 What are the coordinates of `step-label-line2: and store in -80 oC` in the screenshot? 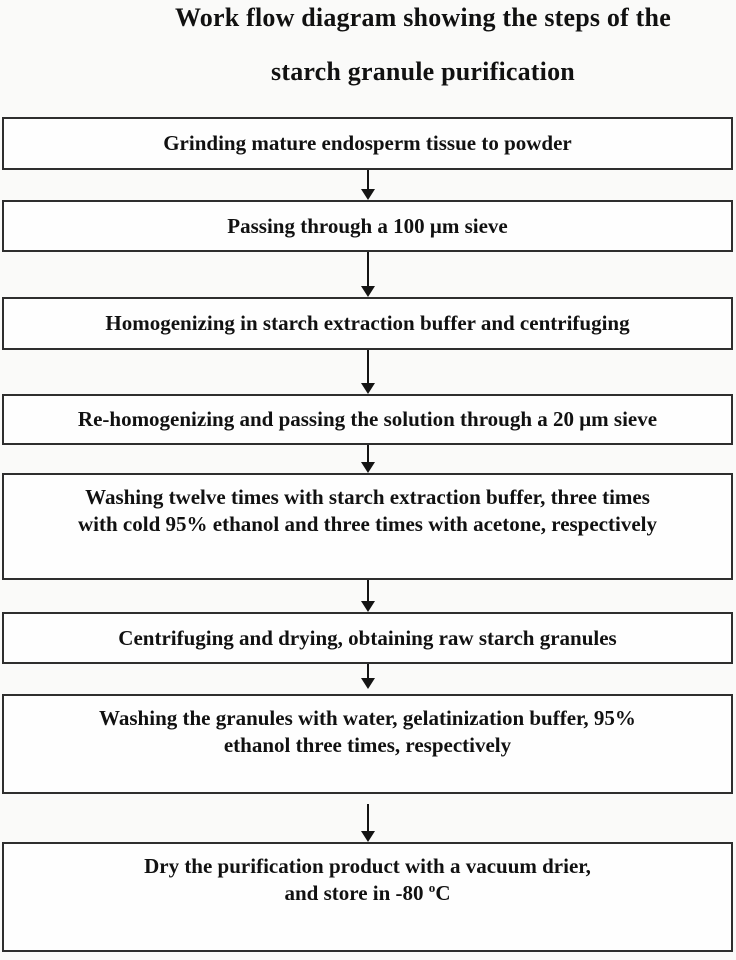 It's located at (367, 893).